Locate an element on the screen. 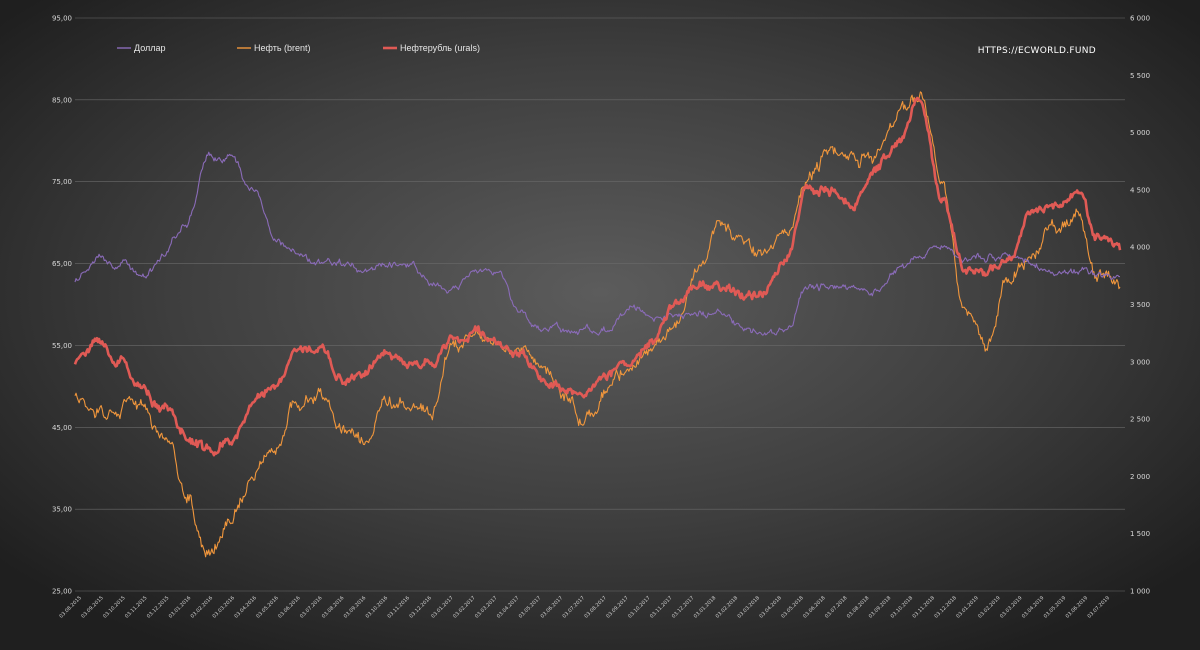 The image size is (1200, 650). left-tick-label: 35,00 is located at coordinates (62, 510).